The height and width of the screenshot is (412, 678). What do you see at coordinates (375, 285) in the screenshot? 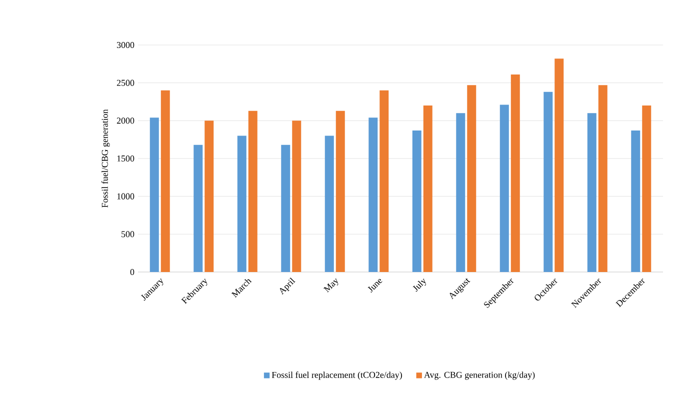
I see `x-tick-label: June` at bounding box center [375, 285].